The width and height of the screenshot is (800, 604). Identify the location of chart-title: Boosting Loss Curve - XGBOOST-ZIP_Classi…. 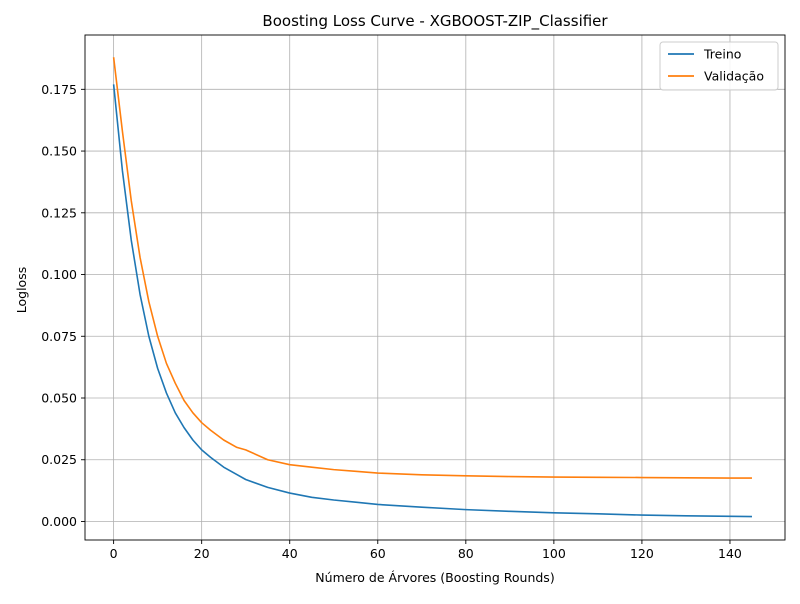
(435, 21).